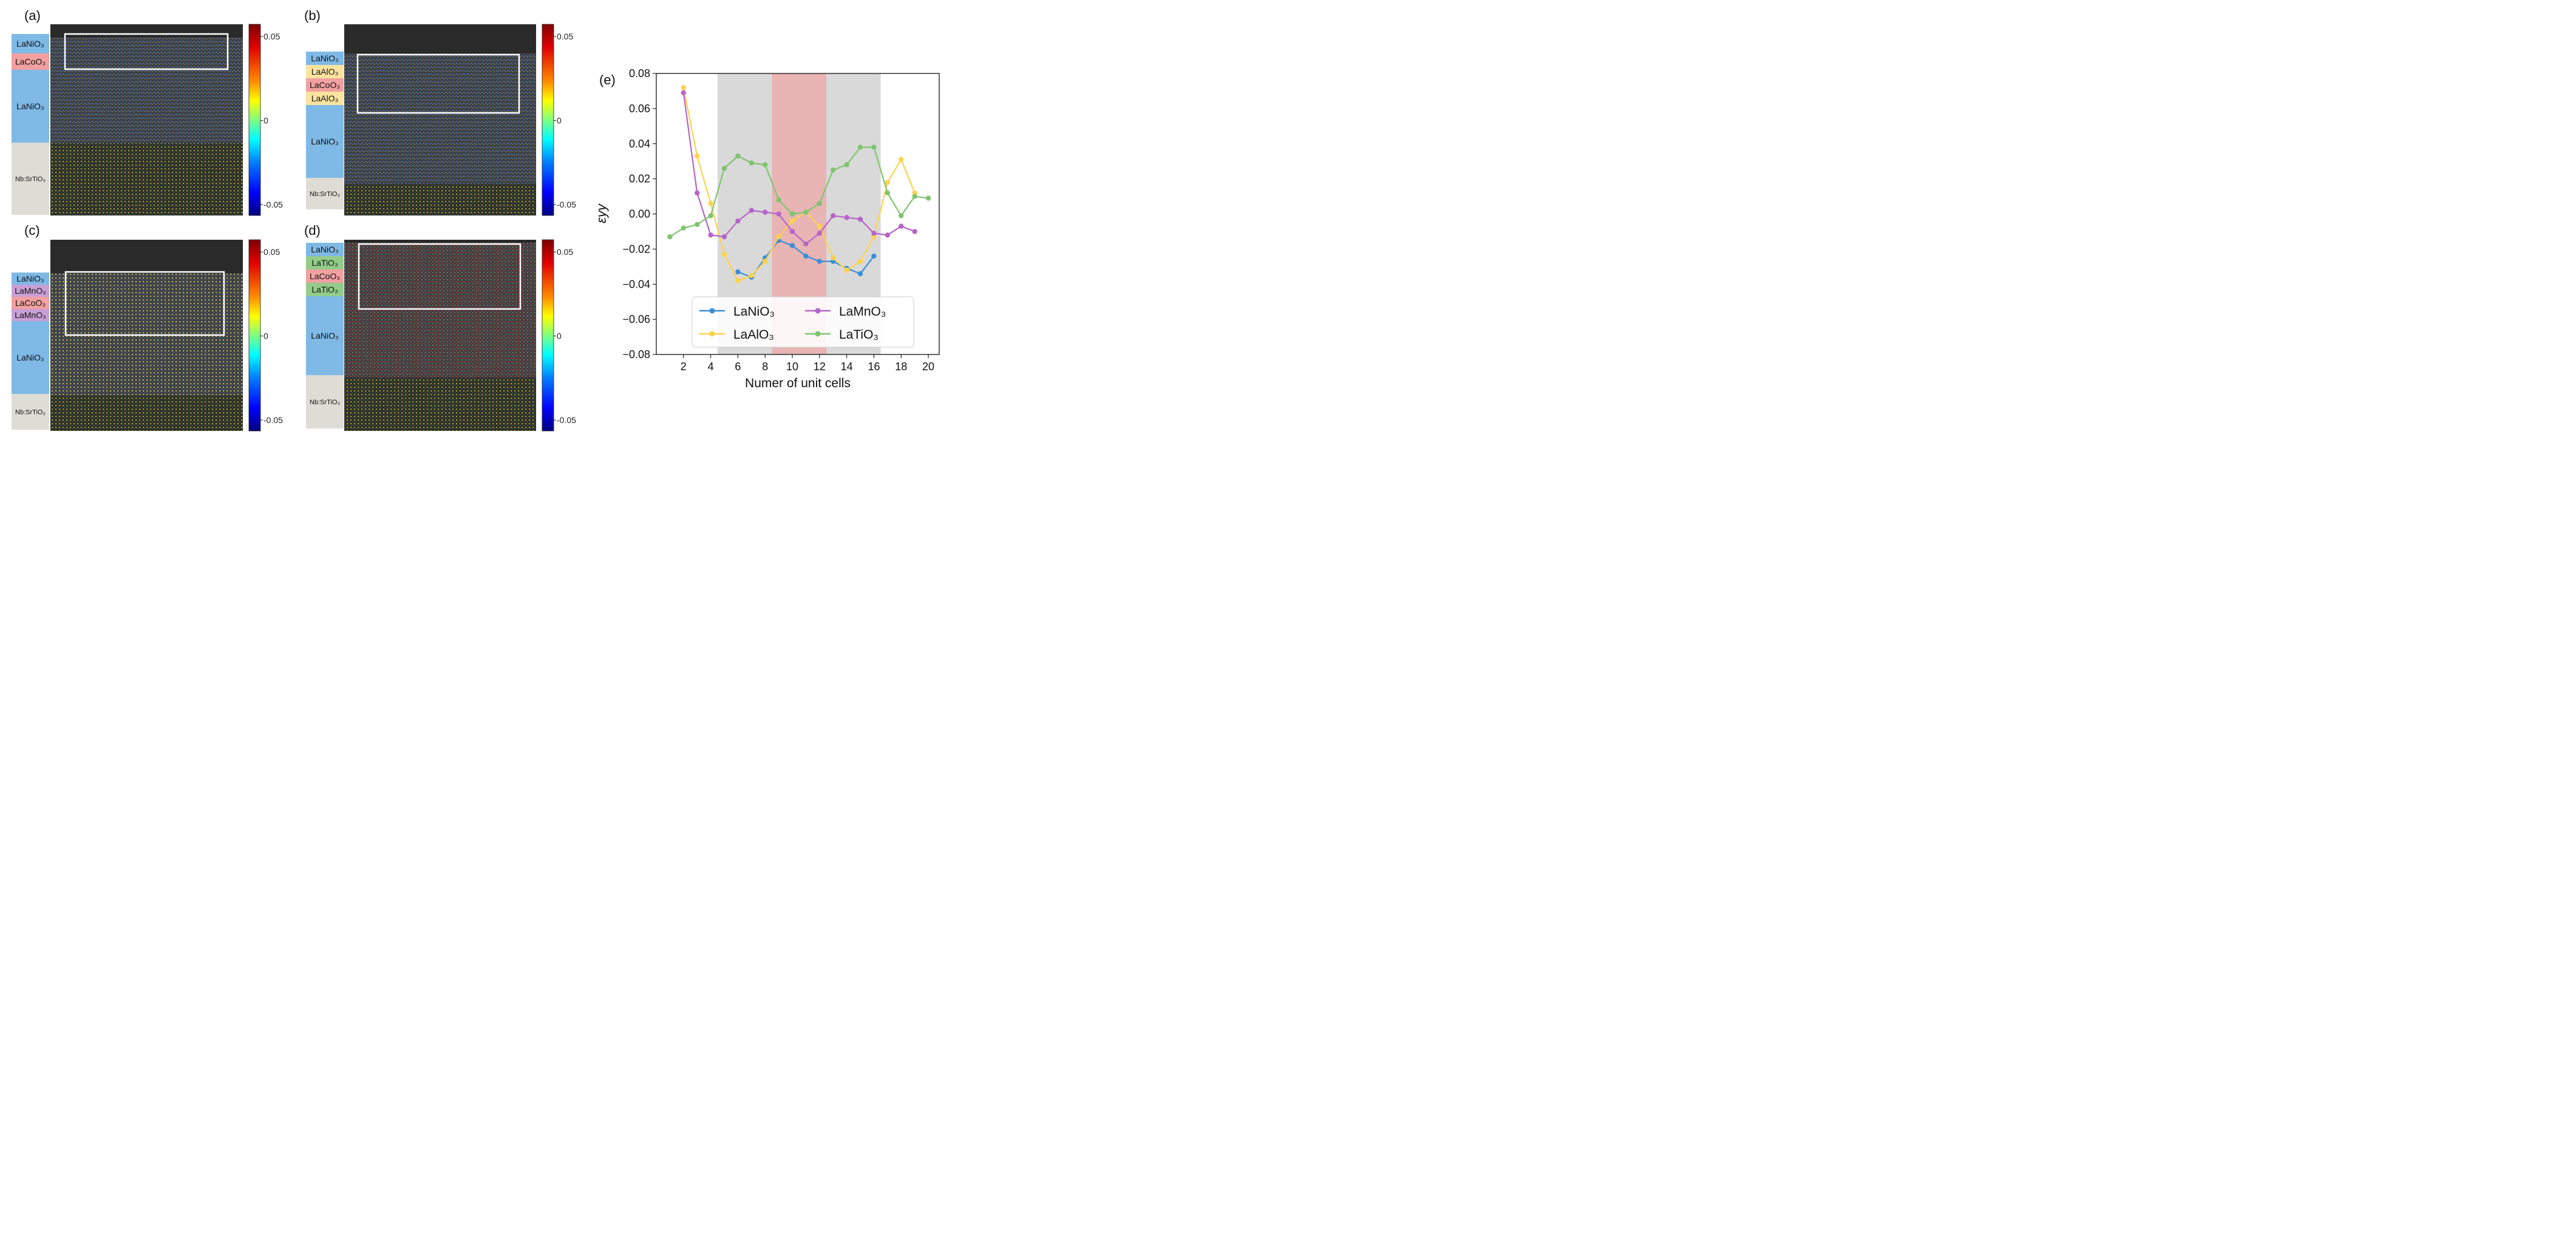 Image resolution: width=2576 pixels, height=1237 pixels. What do you see at coordinates (636, 354) in the screenshot?
I see `y-tick-label: −0.08` at bounding box center [636, 354].